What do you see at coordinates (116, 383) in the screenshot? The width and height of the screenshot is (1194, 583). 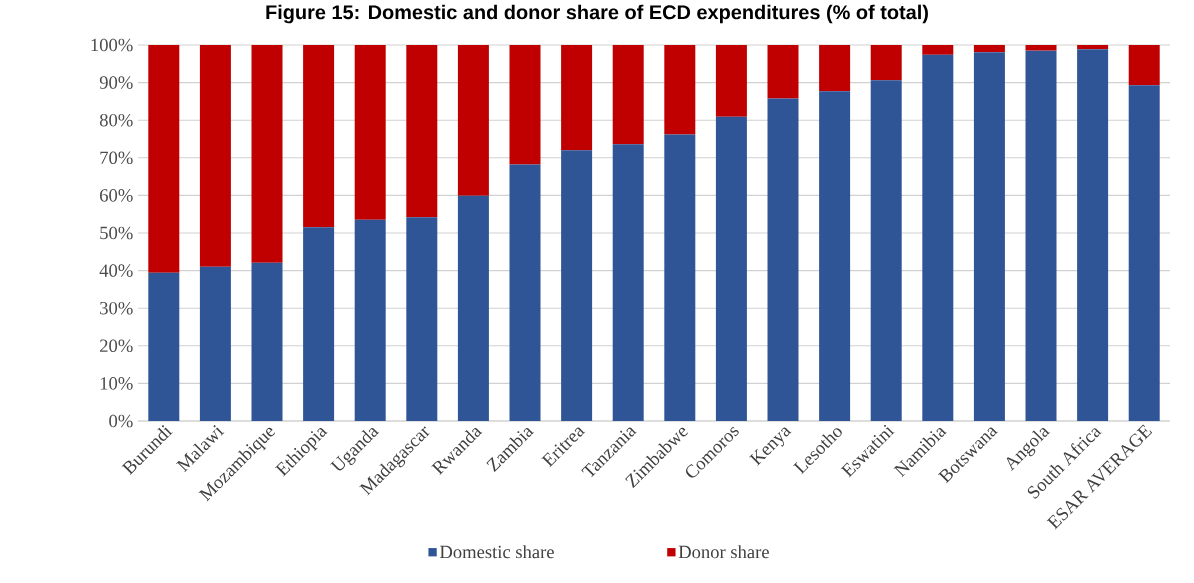 I see `y-tick-label: 10%` at bounding box center [116, 383].